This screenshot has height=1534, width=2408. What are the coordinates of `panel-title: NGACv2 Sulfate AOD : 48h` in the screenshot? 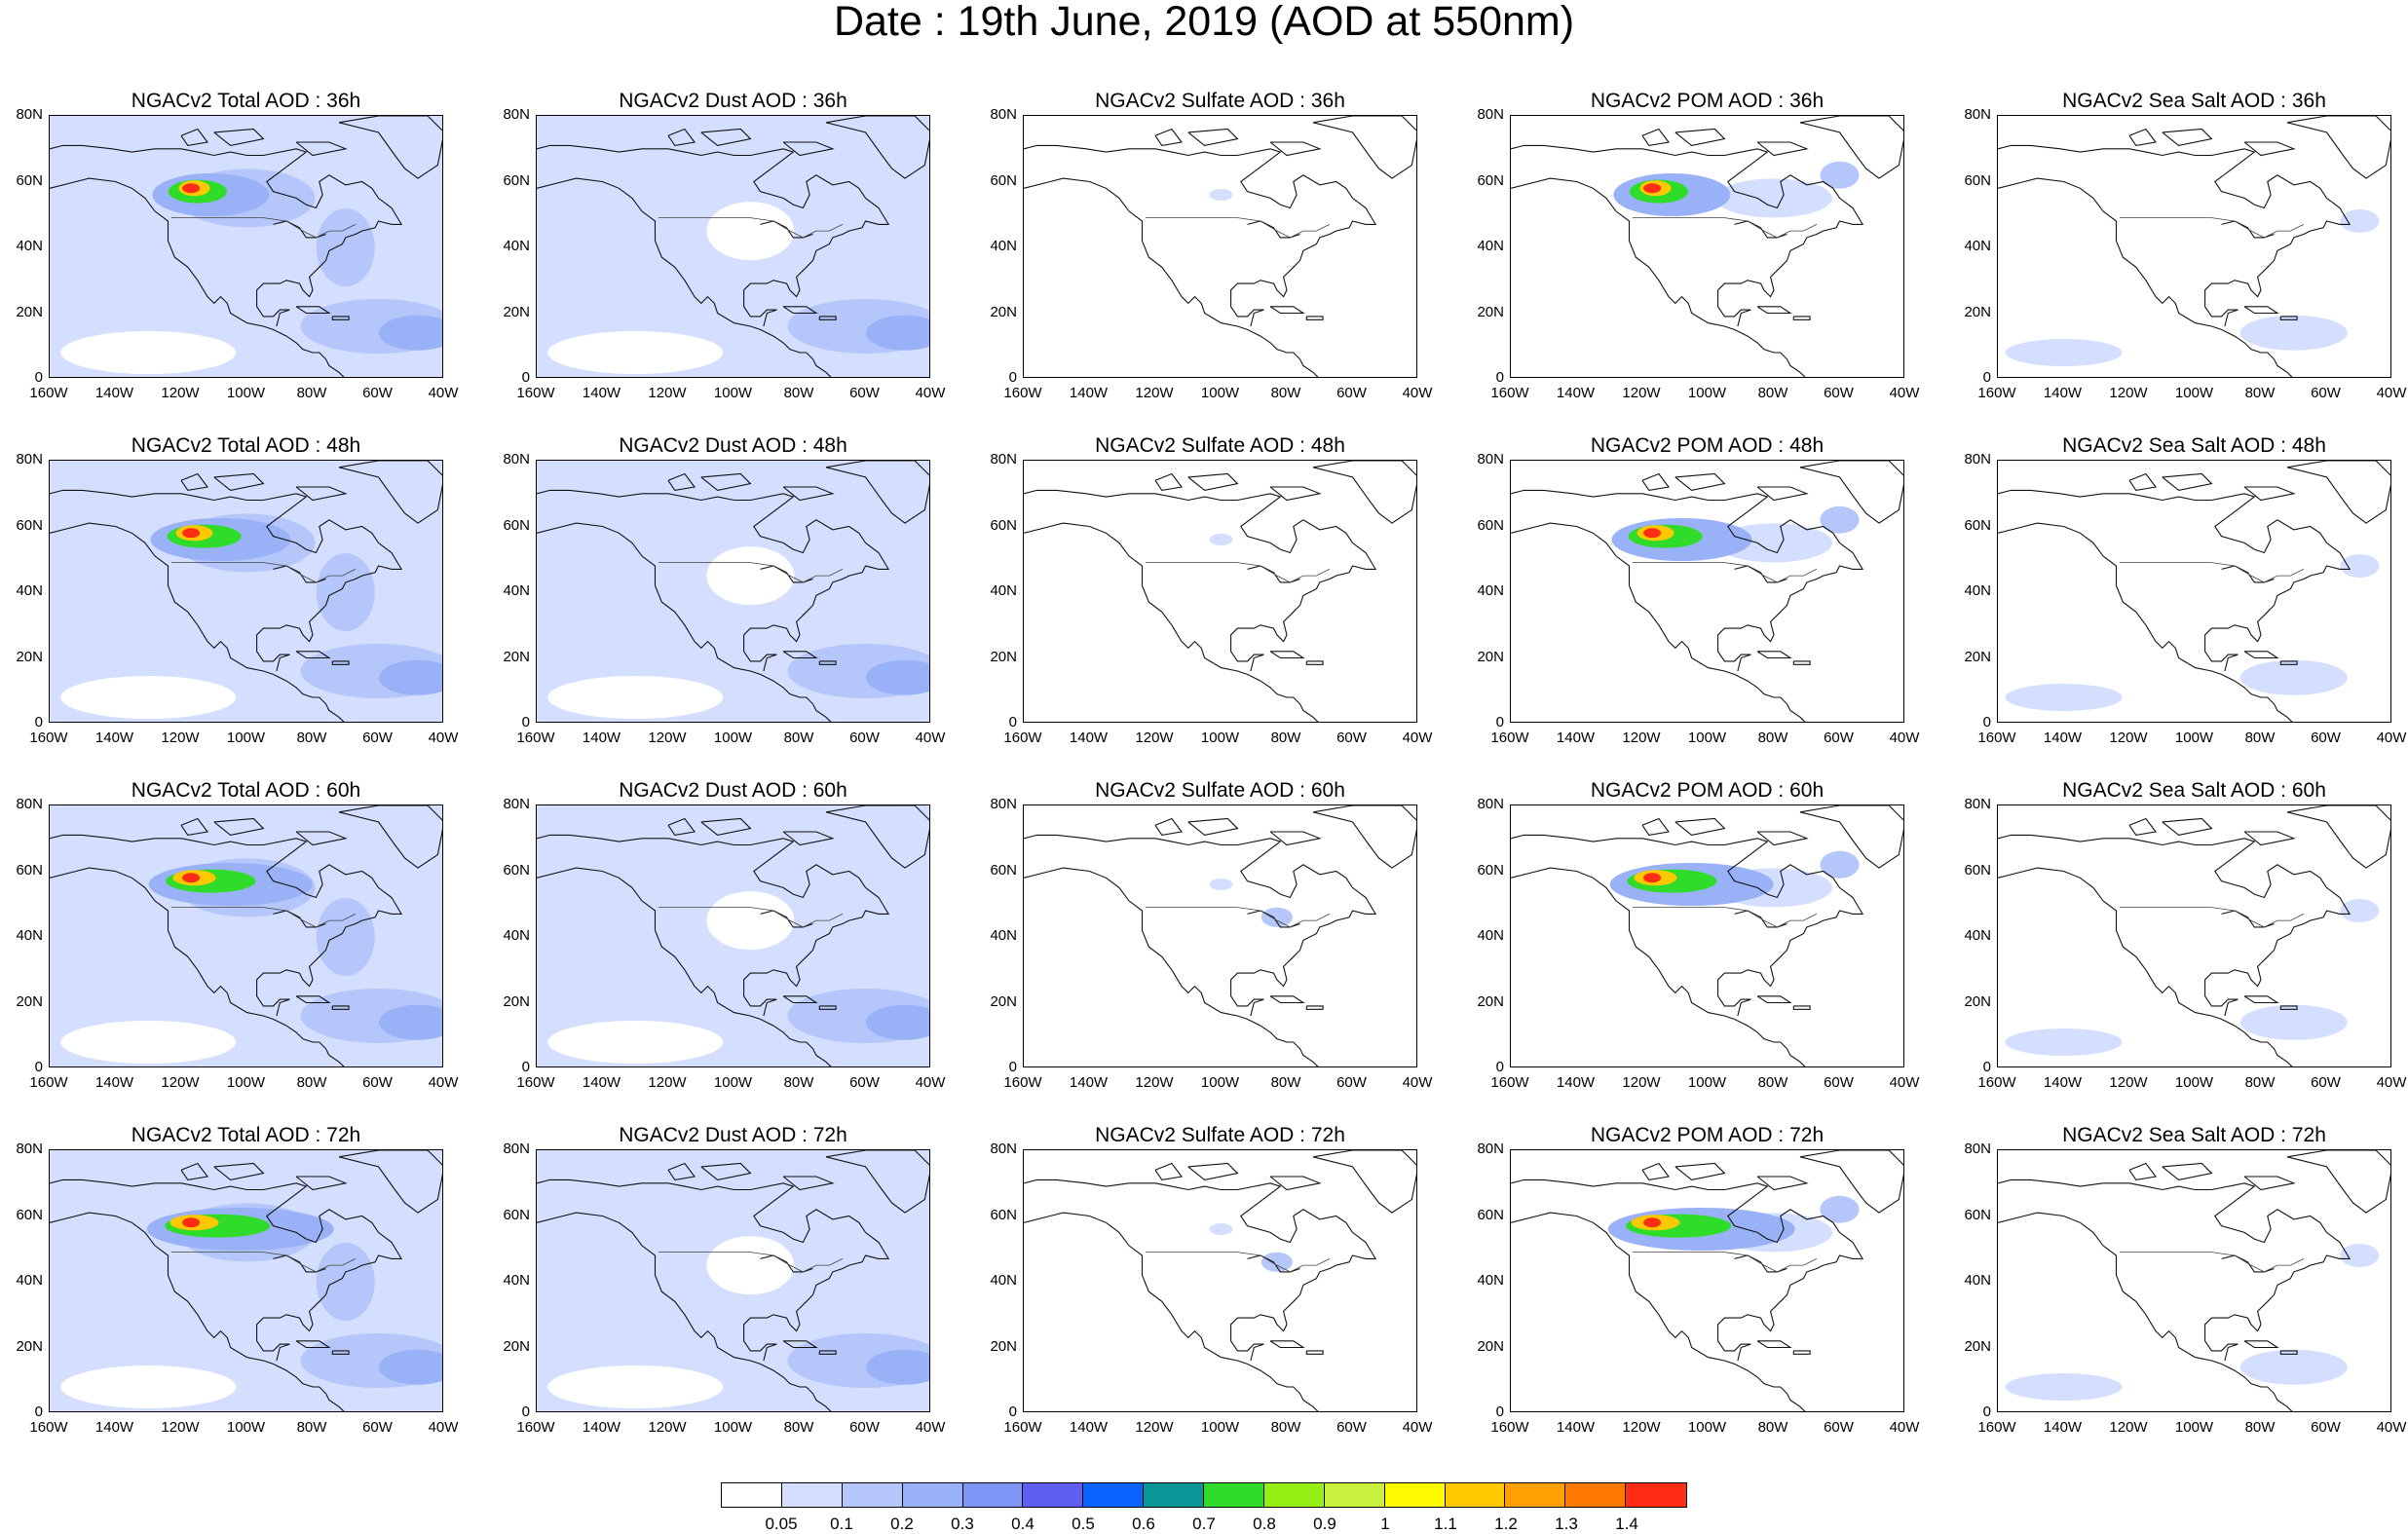 It's located at (1220, 445).